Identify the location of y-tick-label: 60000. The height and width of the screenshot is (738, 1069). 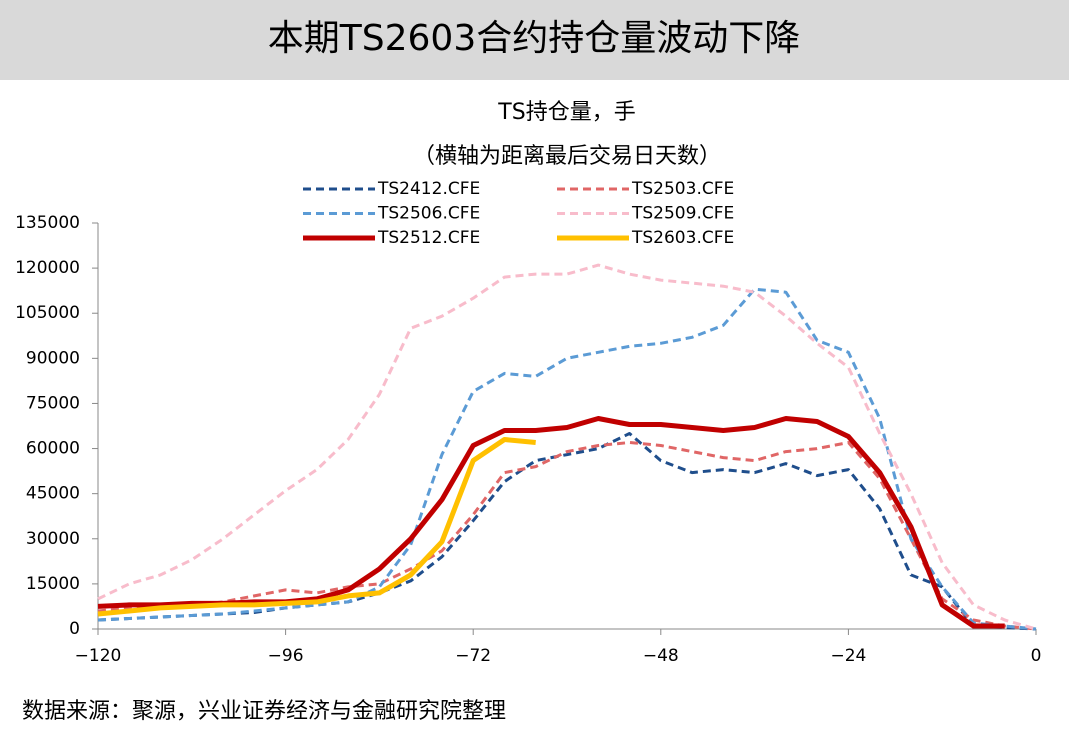
(53, 449).